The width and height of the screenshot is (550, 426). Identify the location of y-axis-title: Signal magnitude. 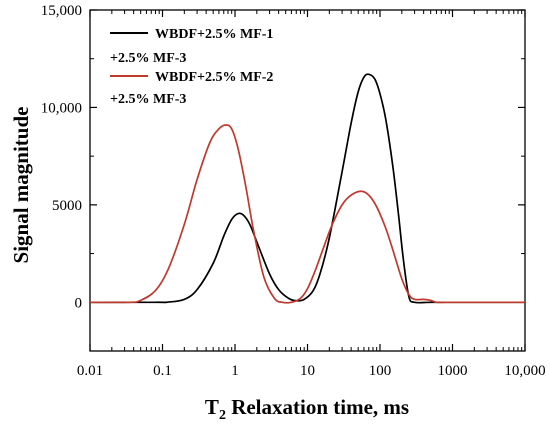
(21, 185).